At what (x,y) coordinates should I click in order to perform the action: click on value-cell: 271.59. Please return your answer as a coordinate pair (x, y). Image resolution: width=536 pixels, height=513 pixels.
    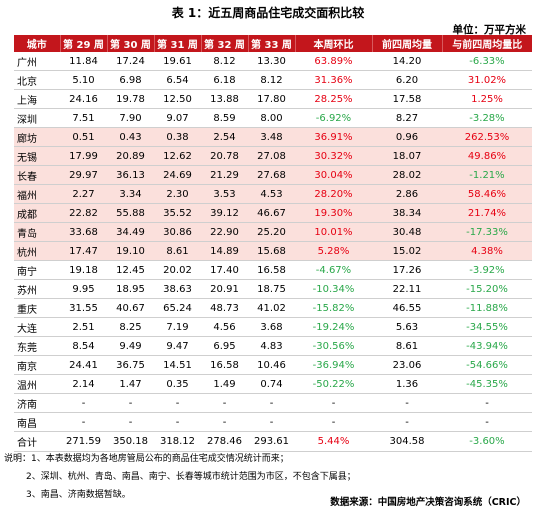
    Looking at the image, I should click on (83, 441).